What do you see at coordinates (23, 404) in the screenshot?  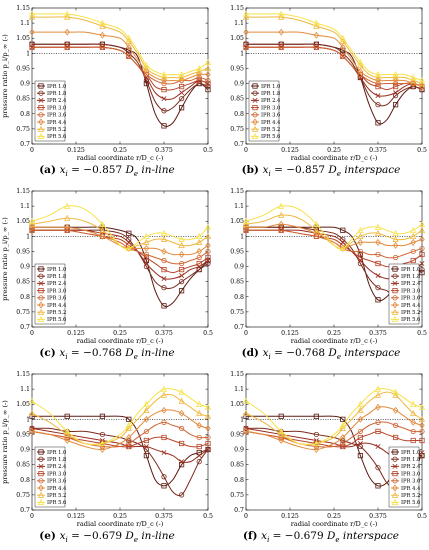 I see `y-tick-label: 1.05` at bounding box center [23, 404].